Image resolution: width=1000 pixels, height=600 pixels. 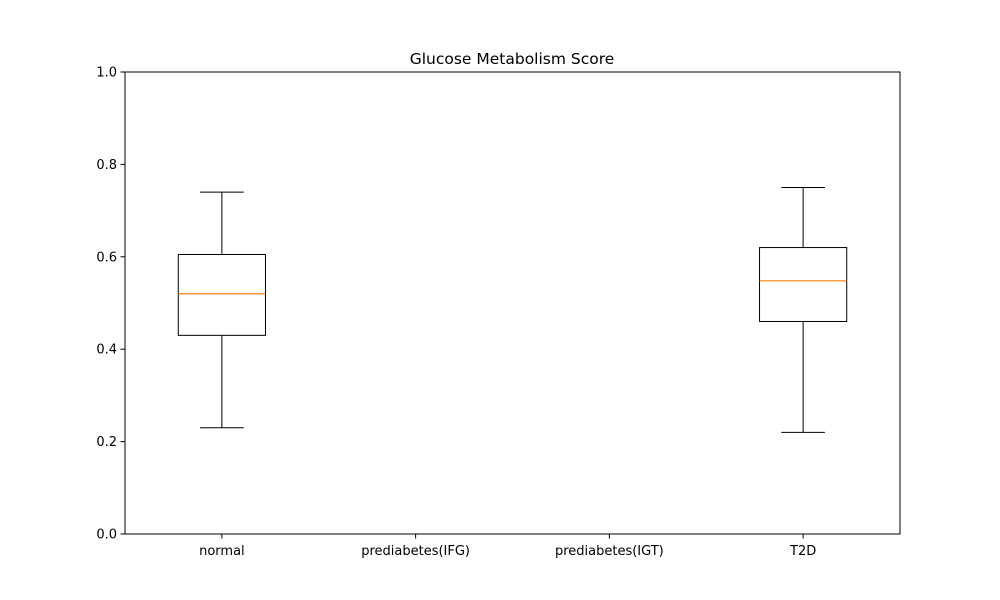 I want to click on x-tick-label: prediabetes(IFG), so click(x=415, y=551).